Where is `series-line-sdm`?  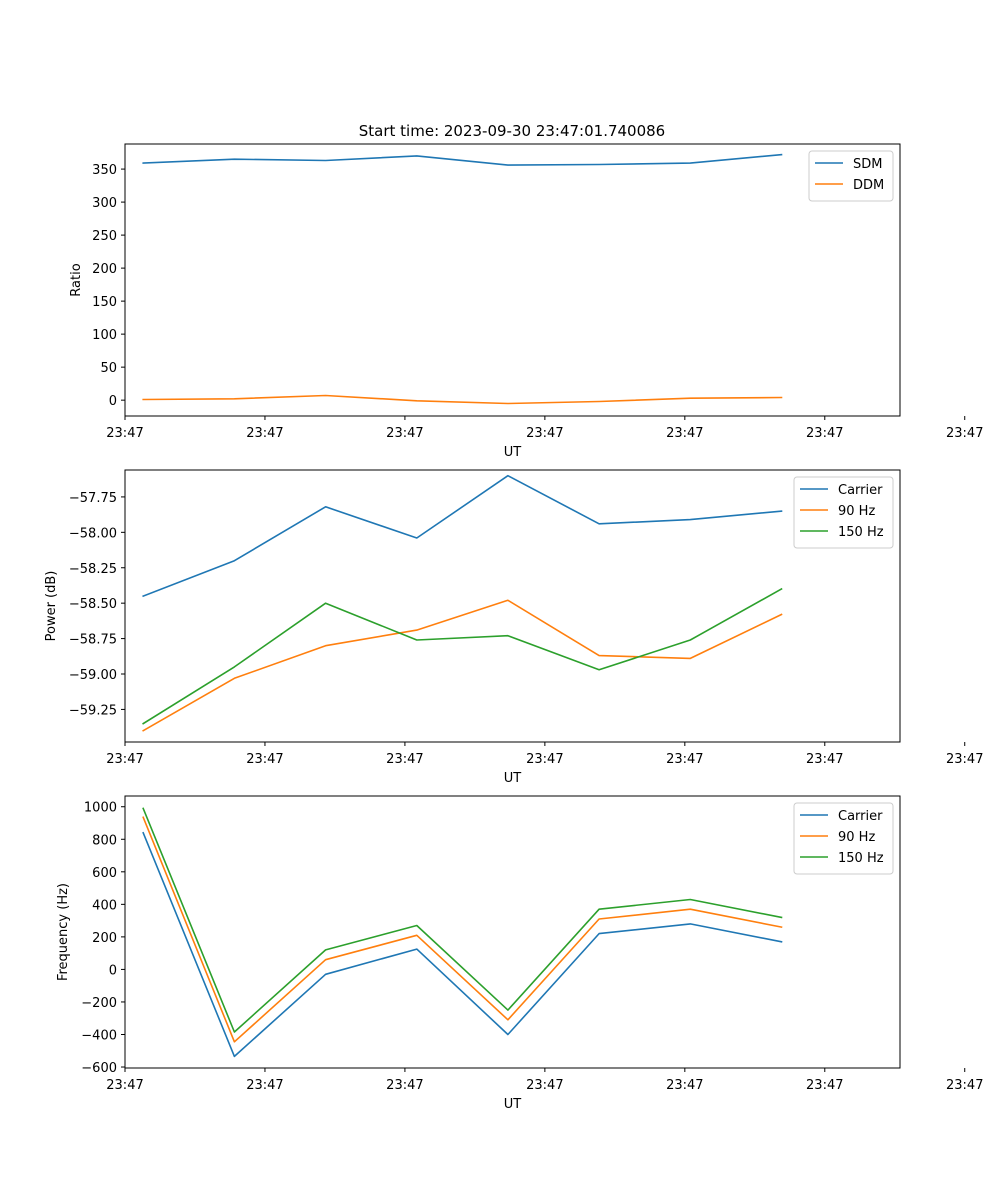
series-line-sdm is located at coordinates (462, 159).